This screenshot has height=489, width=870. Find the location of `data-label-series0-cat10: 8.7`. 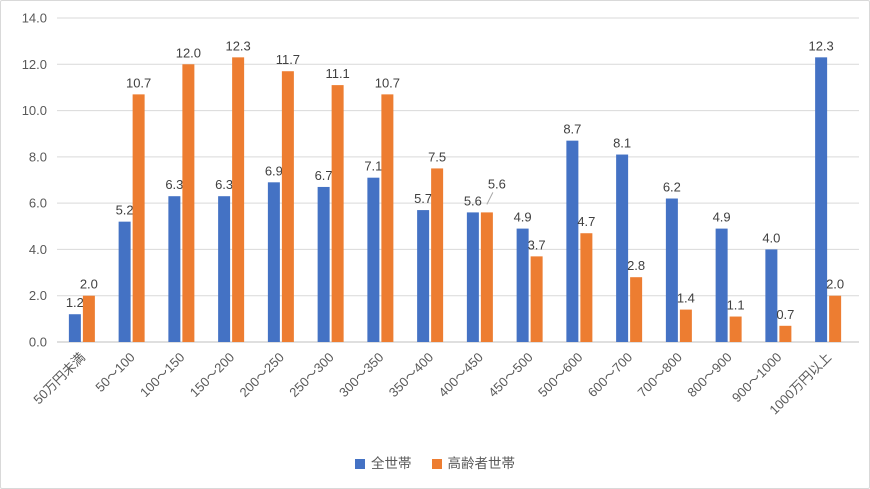

data-label-series0-cat10: 8.7 is located at coordinates (572, 129).